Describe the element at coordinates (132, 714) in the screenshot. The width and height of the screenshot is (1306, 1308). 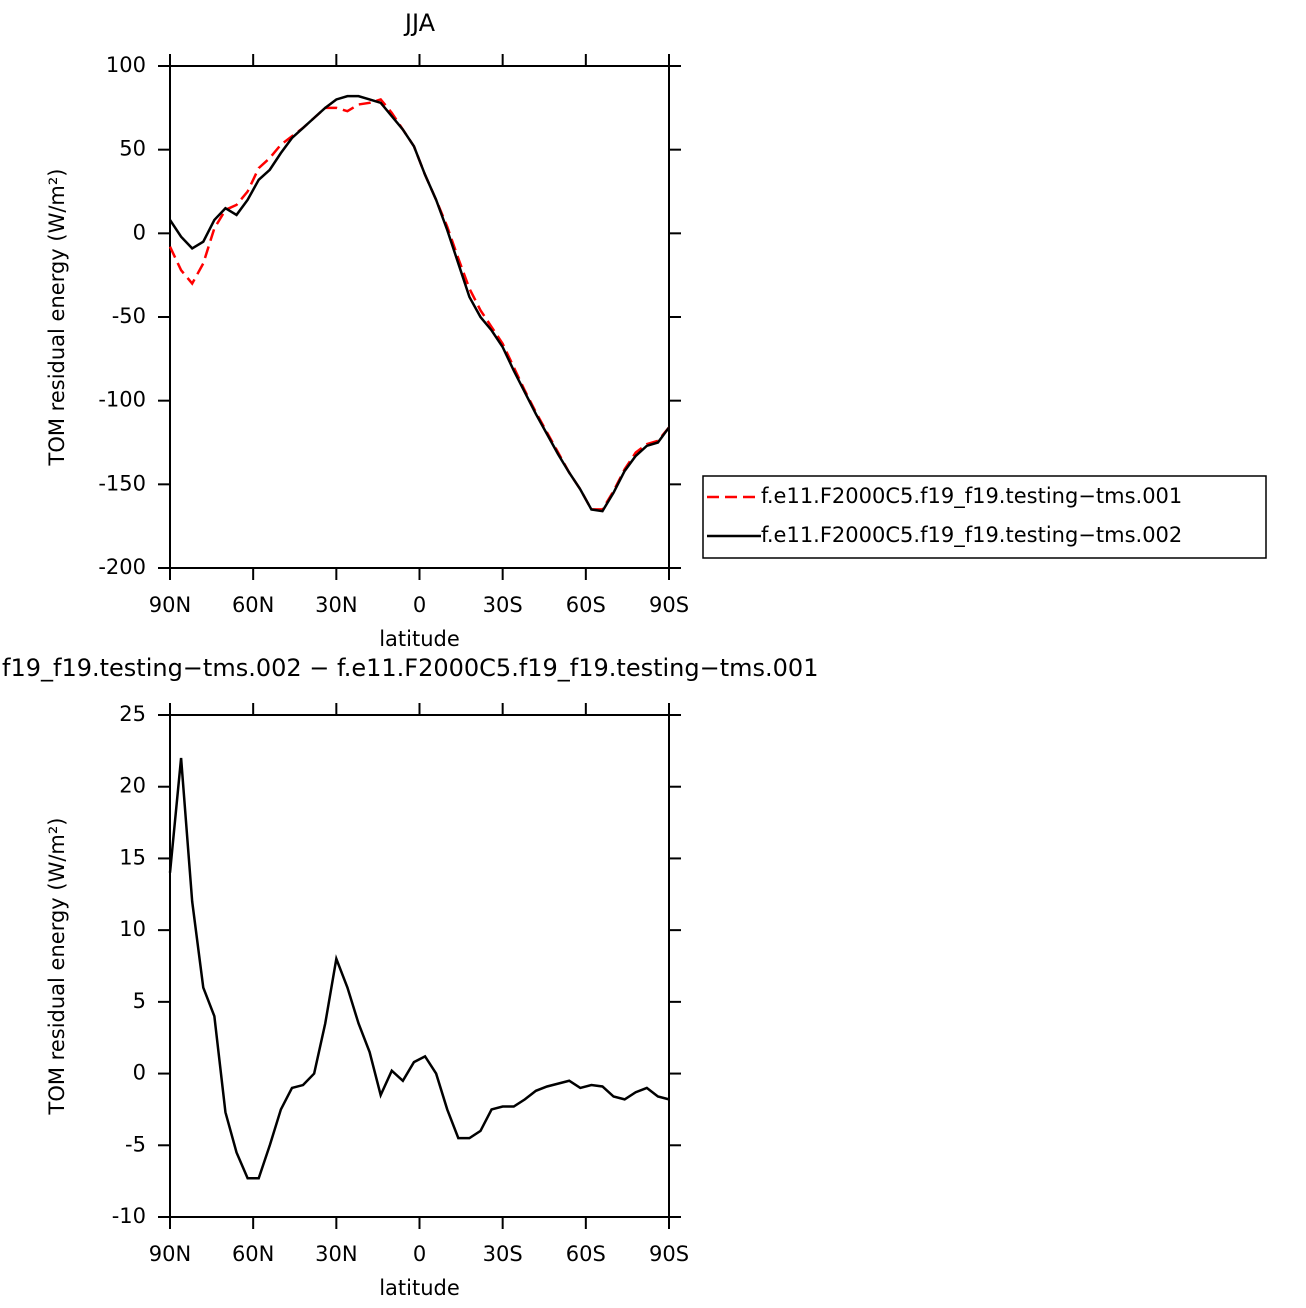
I see `y-tick-label: 25` at that location.